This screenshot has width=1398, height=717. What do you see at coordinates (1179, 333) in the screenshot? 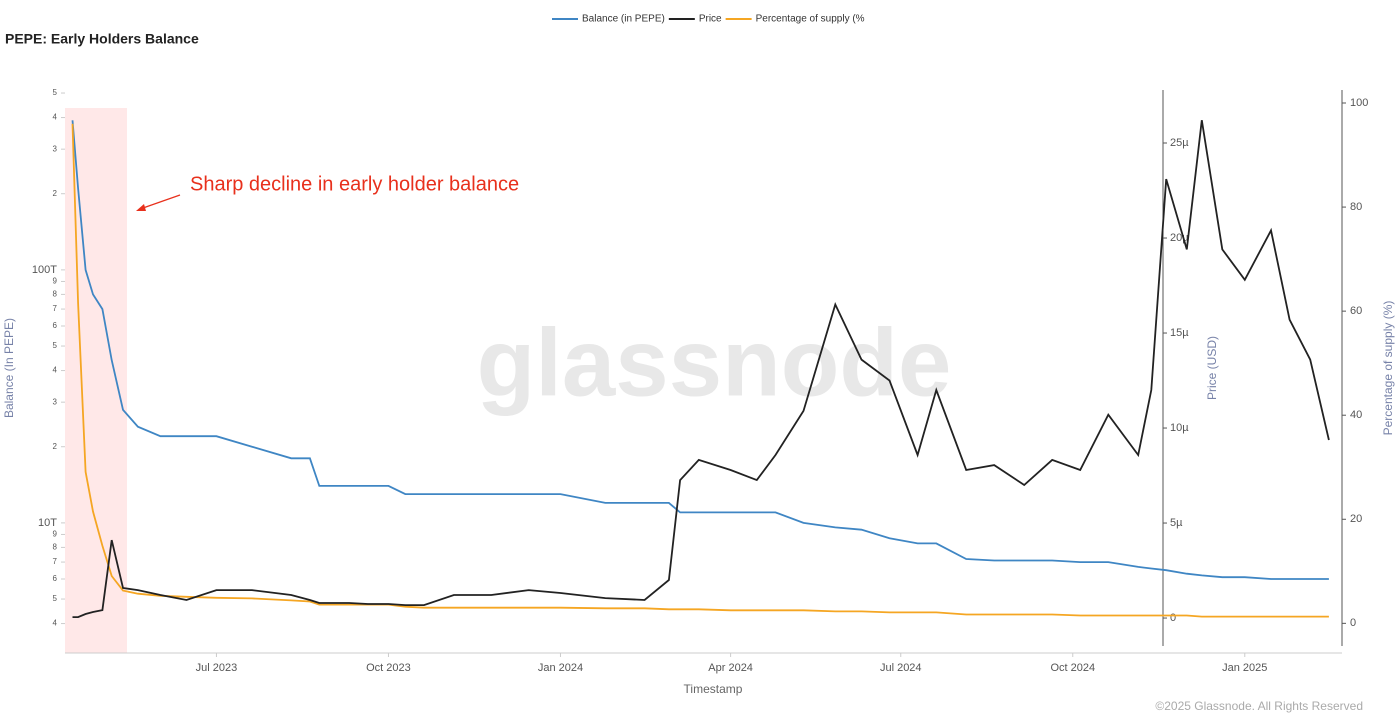
I see `y2-tick-label: 15µ` at bounding box center [1179, 333].